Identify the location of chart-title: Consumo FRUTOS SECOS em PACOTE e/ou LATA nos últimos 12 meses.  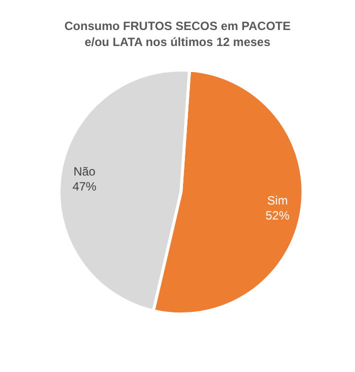
(177, 34).